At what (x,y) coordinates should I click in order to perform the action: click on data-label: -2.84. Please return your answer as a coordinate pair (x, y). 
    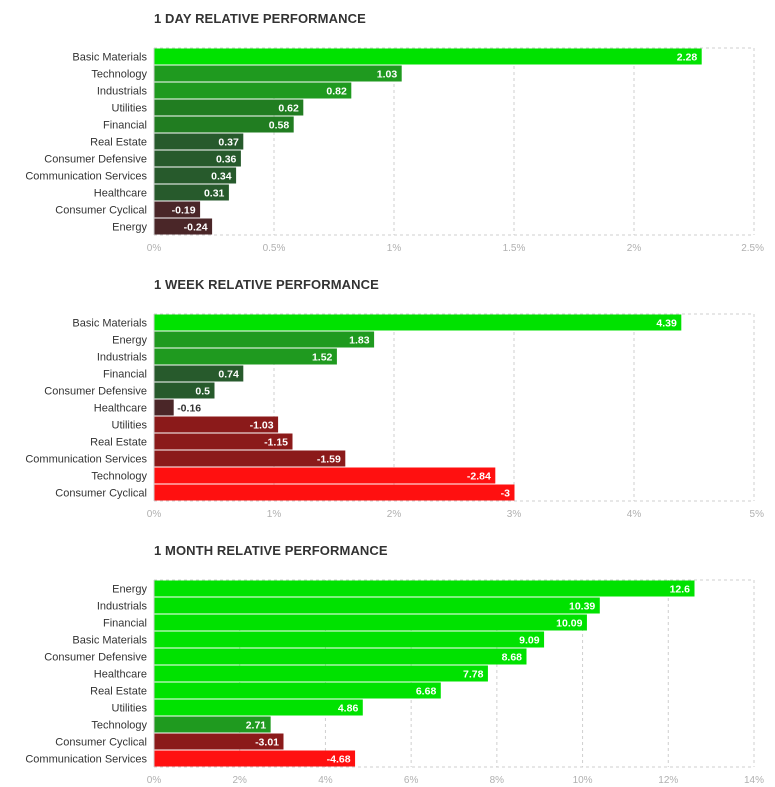
    Looking at the image, I should click on (479, 477).